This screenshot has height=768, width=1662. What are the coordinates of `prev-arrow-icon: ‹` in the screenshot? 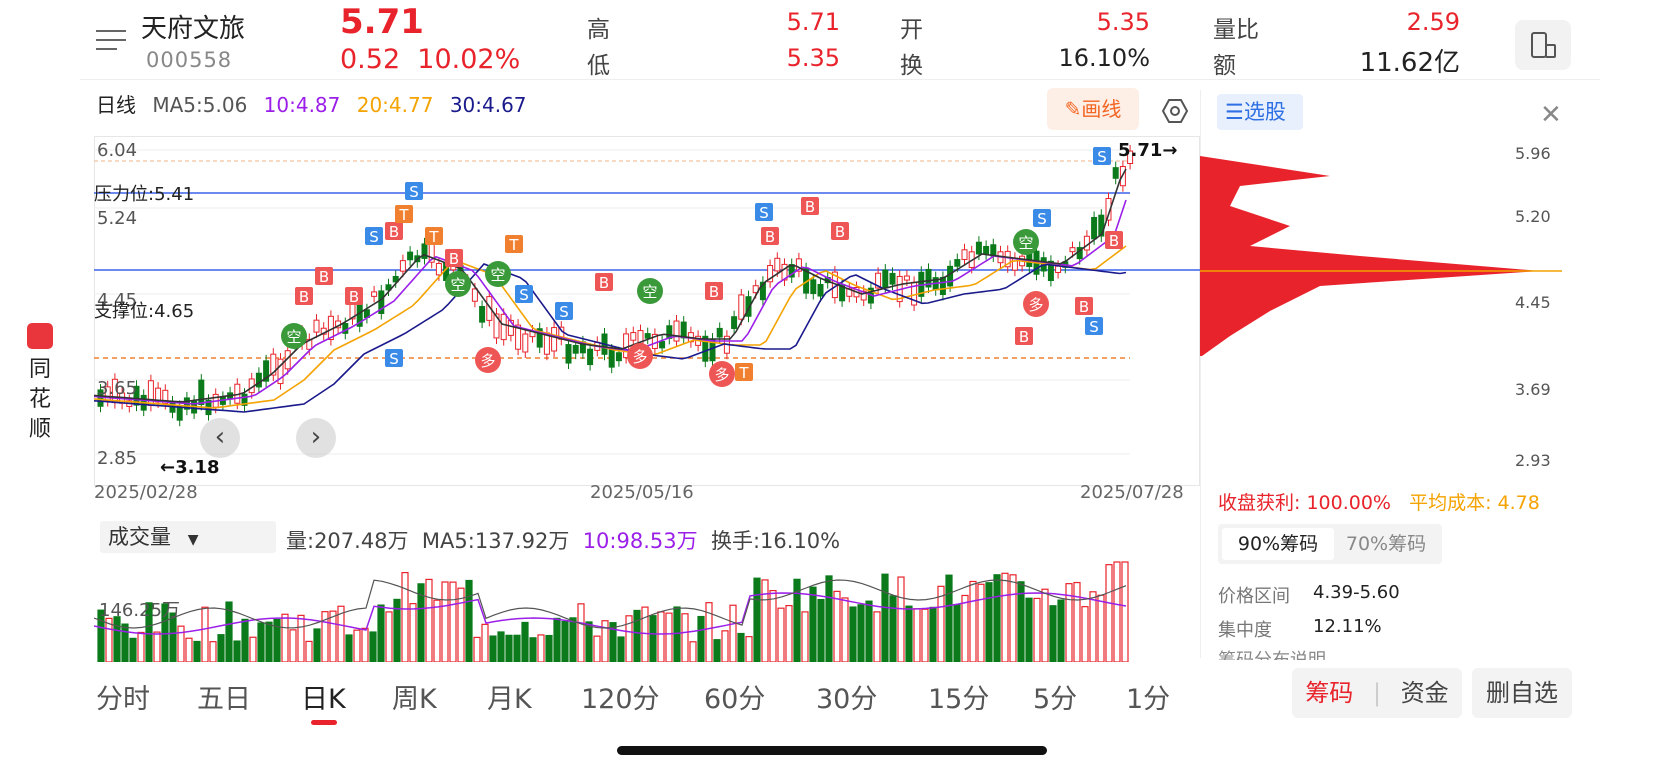 It's located at (220, 438).